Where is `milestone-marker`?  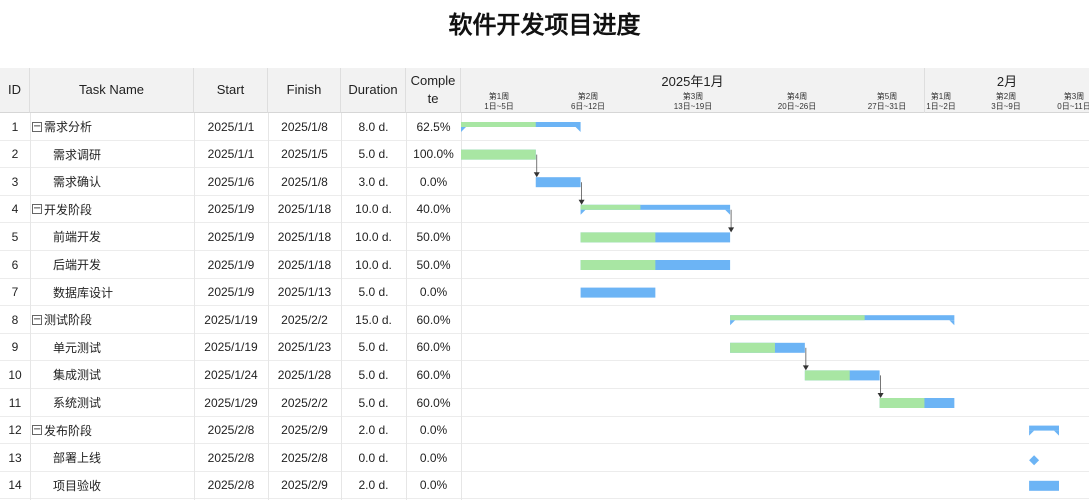
milestone-marker is located at coordinates (1034, 460).